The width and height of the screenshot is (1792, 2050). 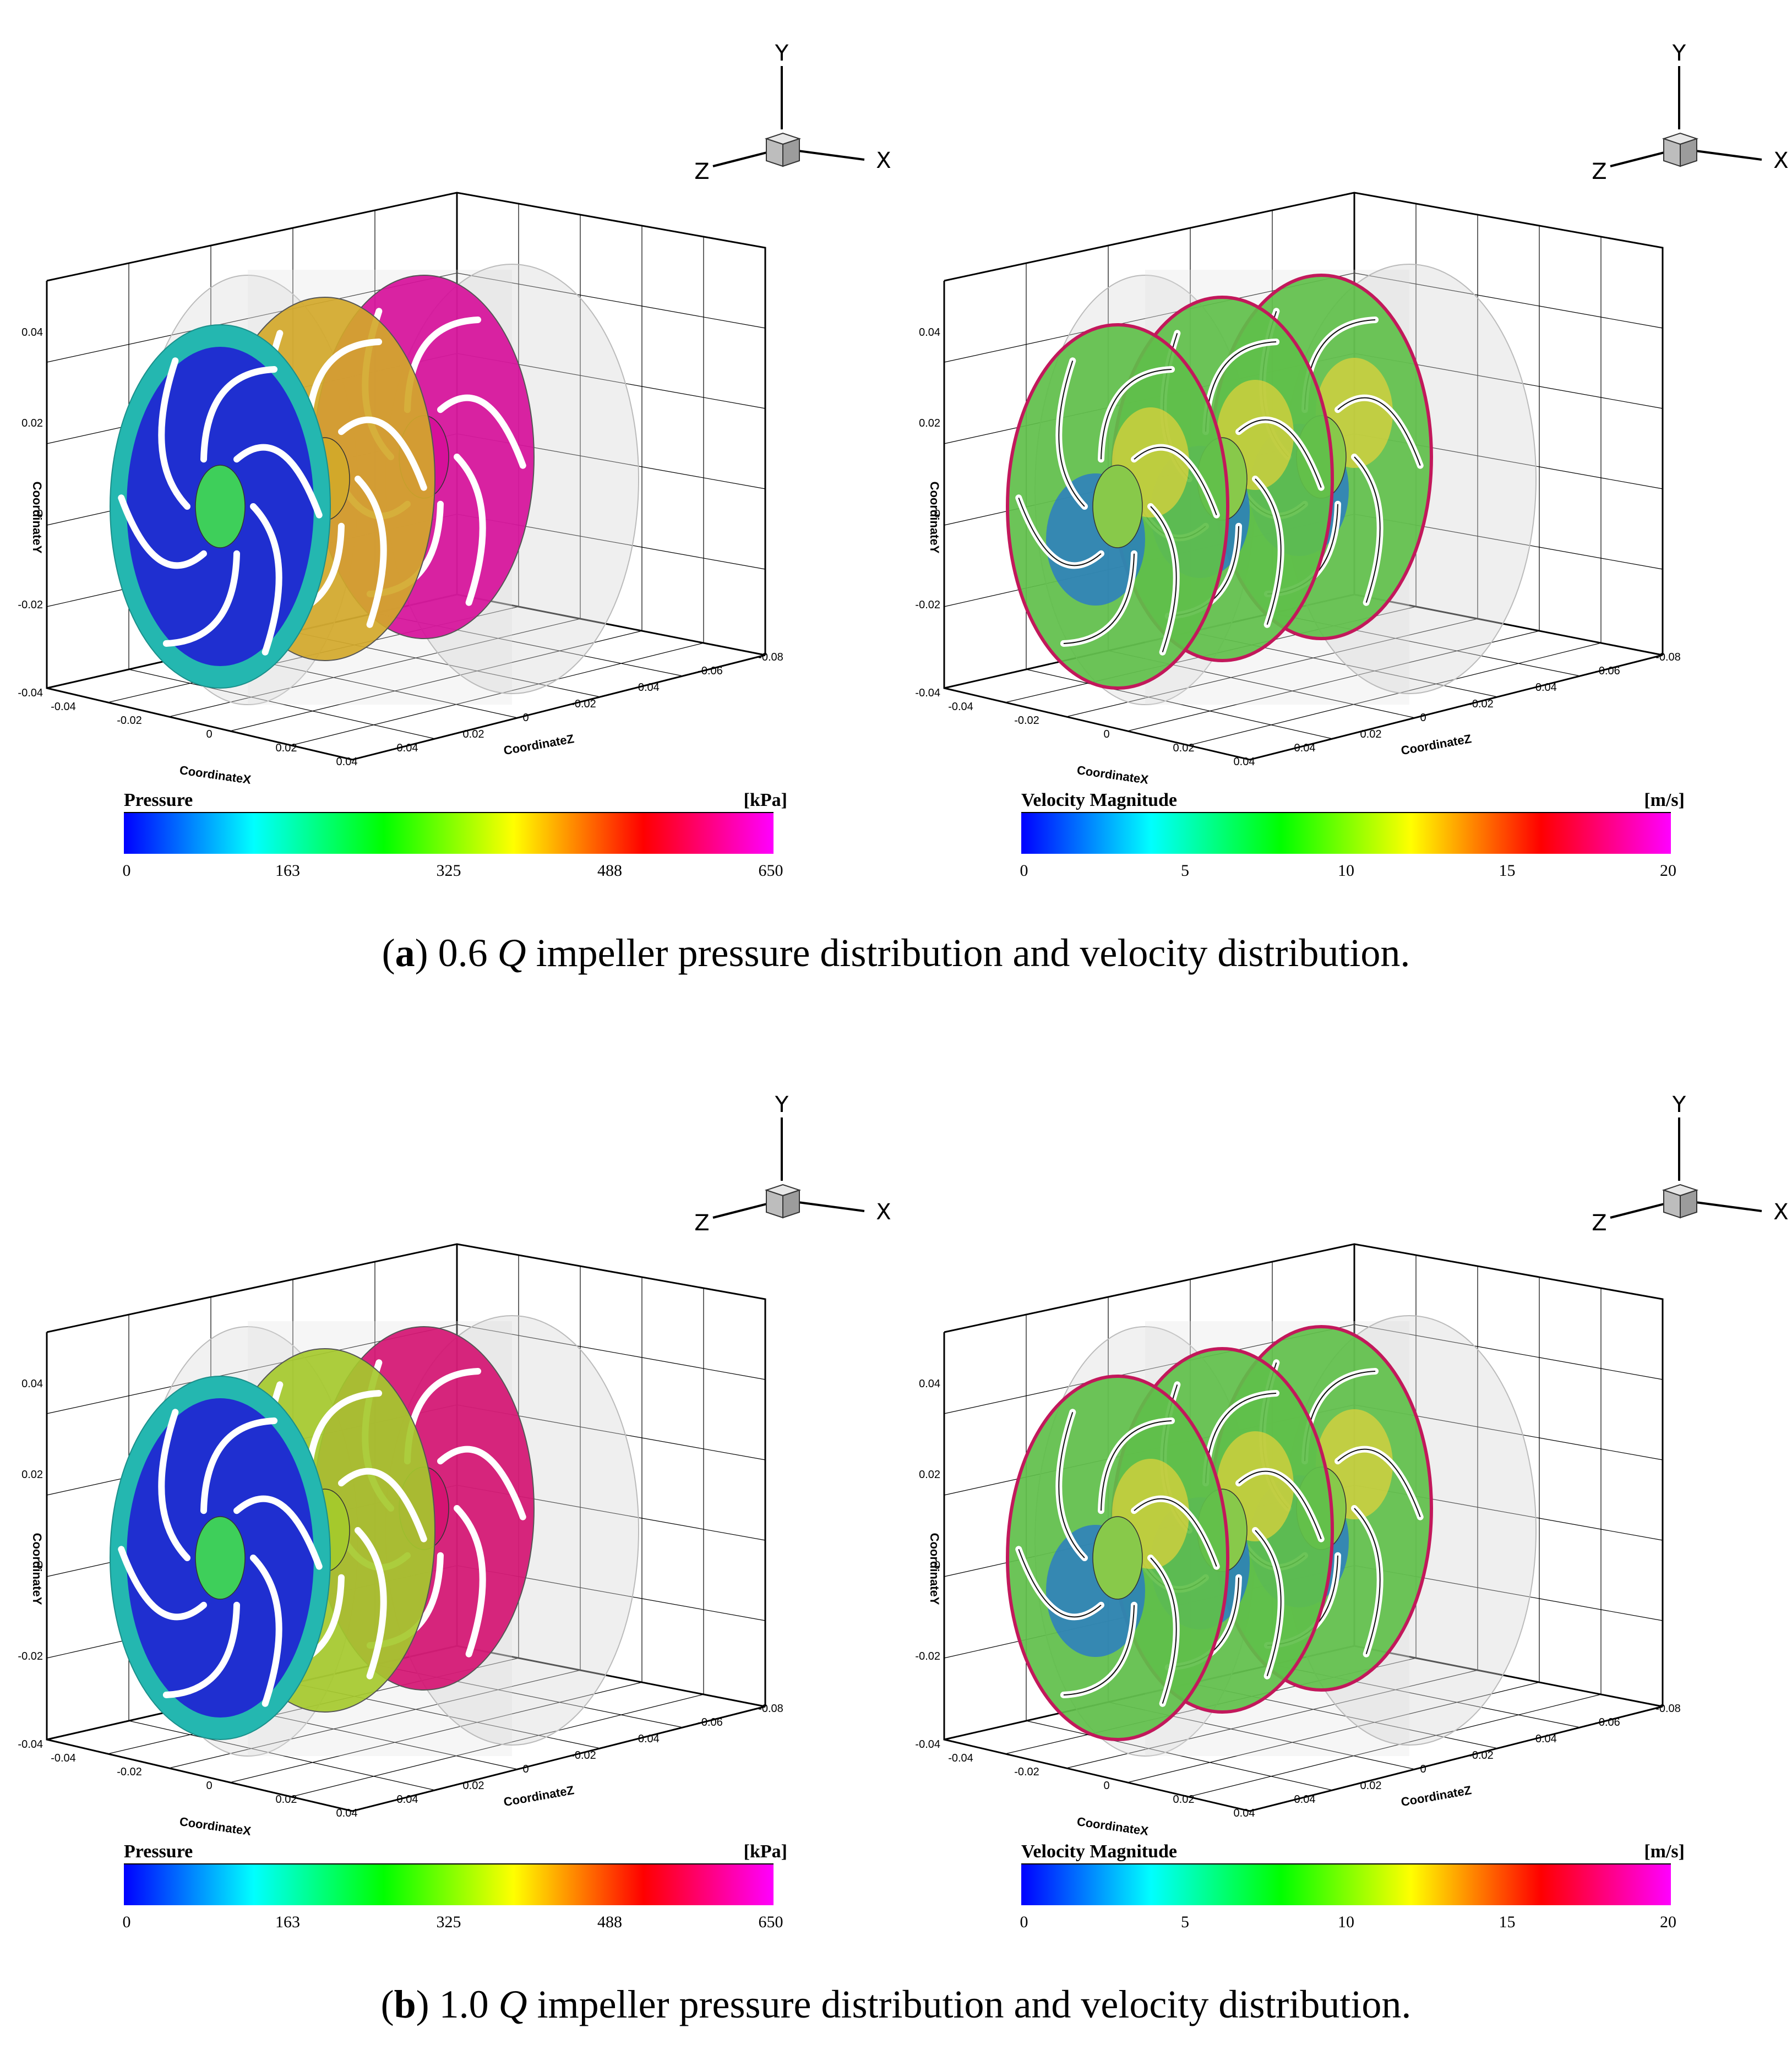 I want to click on triad-z-label: Z, so click(x=701, y=1223).